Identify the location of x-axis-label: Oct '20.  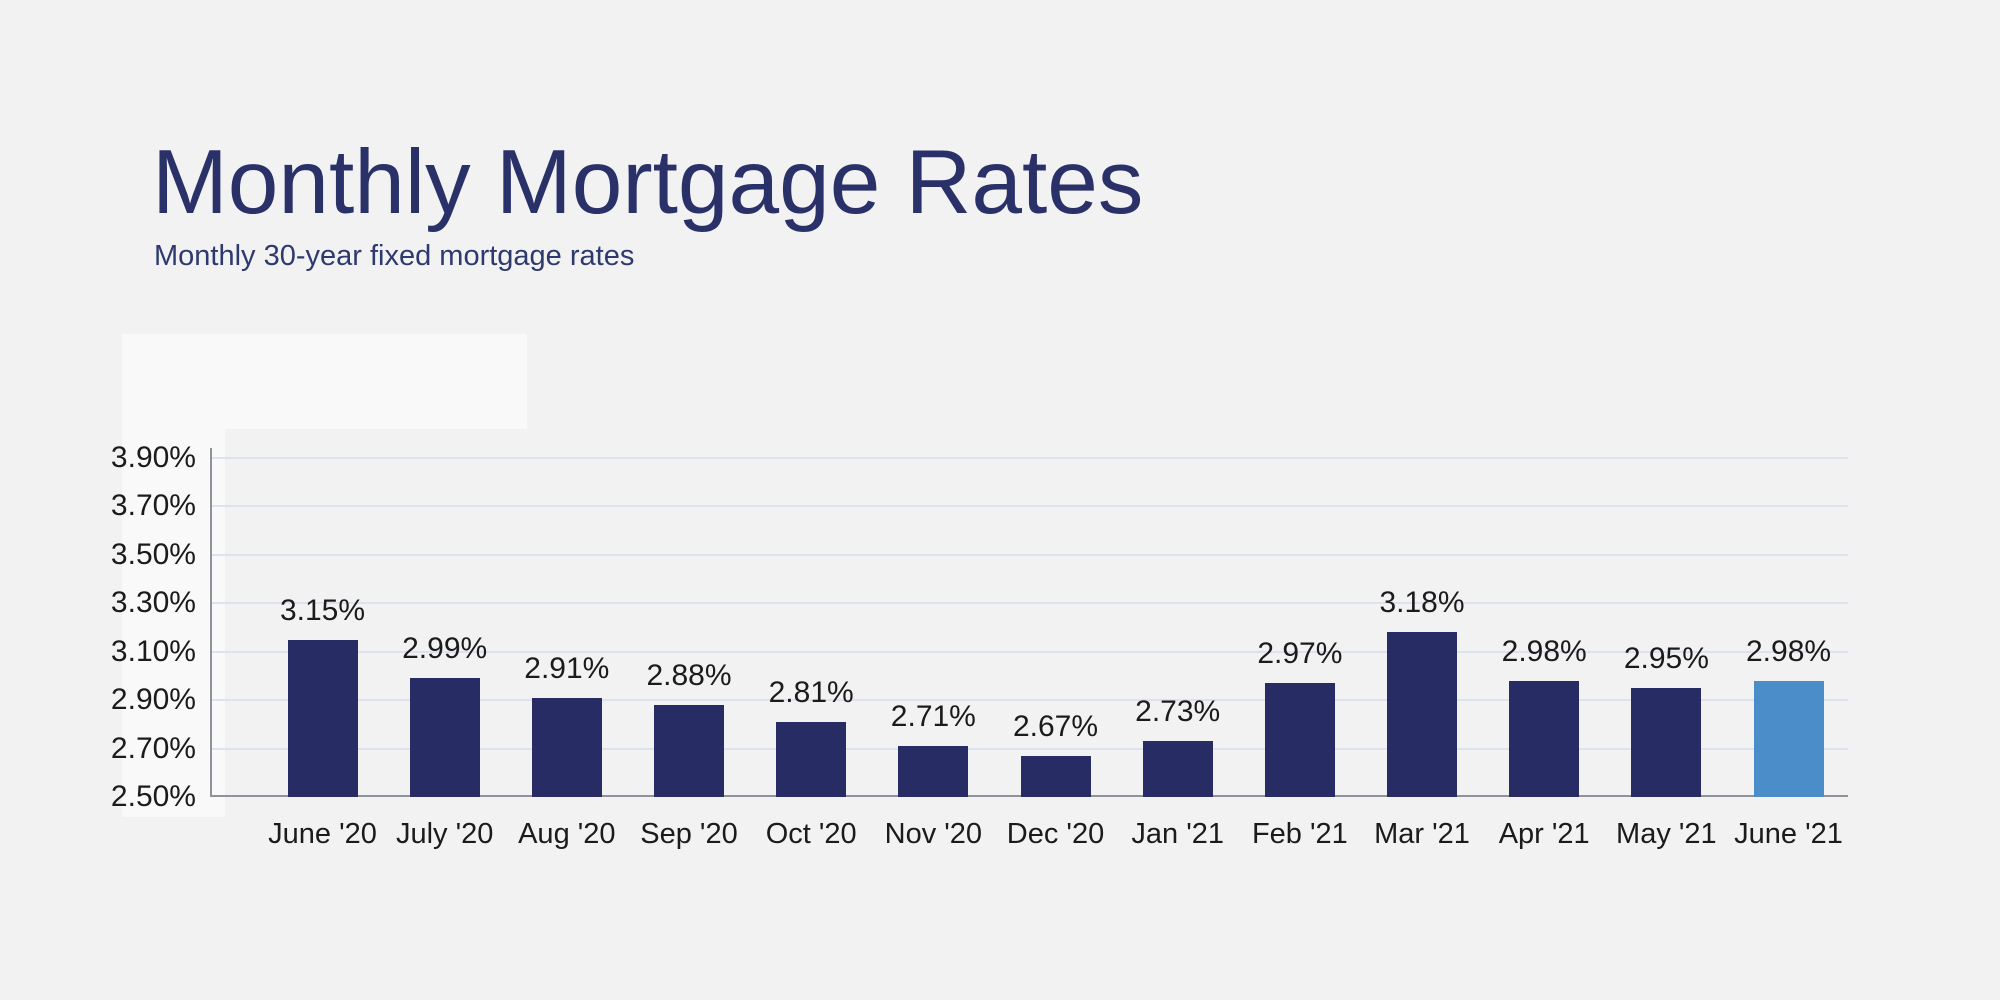
(811, 834).